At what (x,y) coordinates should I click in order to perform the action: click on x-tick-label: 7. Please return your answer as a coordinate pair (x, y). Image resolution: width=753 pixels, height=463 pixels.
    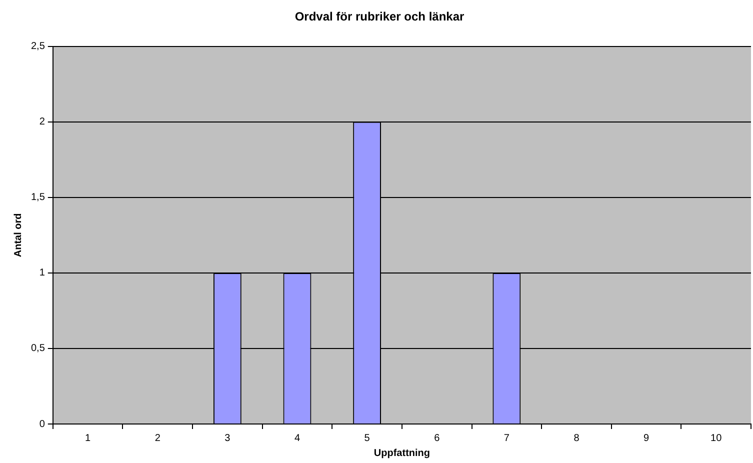
    Looking at the image, I should click on (507, 438).